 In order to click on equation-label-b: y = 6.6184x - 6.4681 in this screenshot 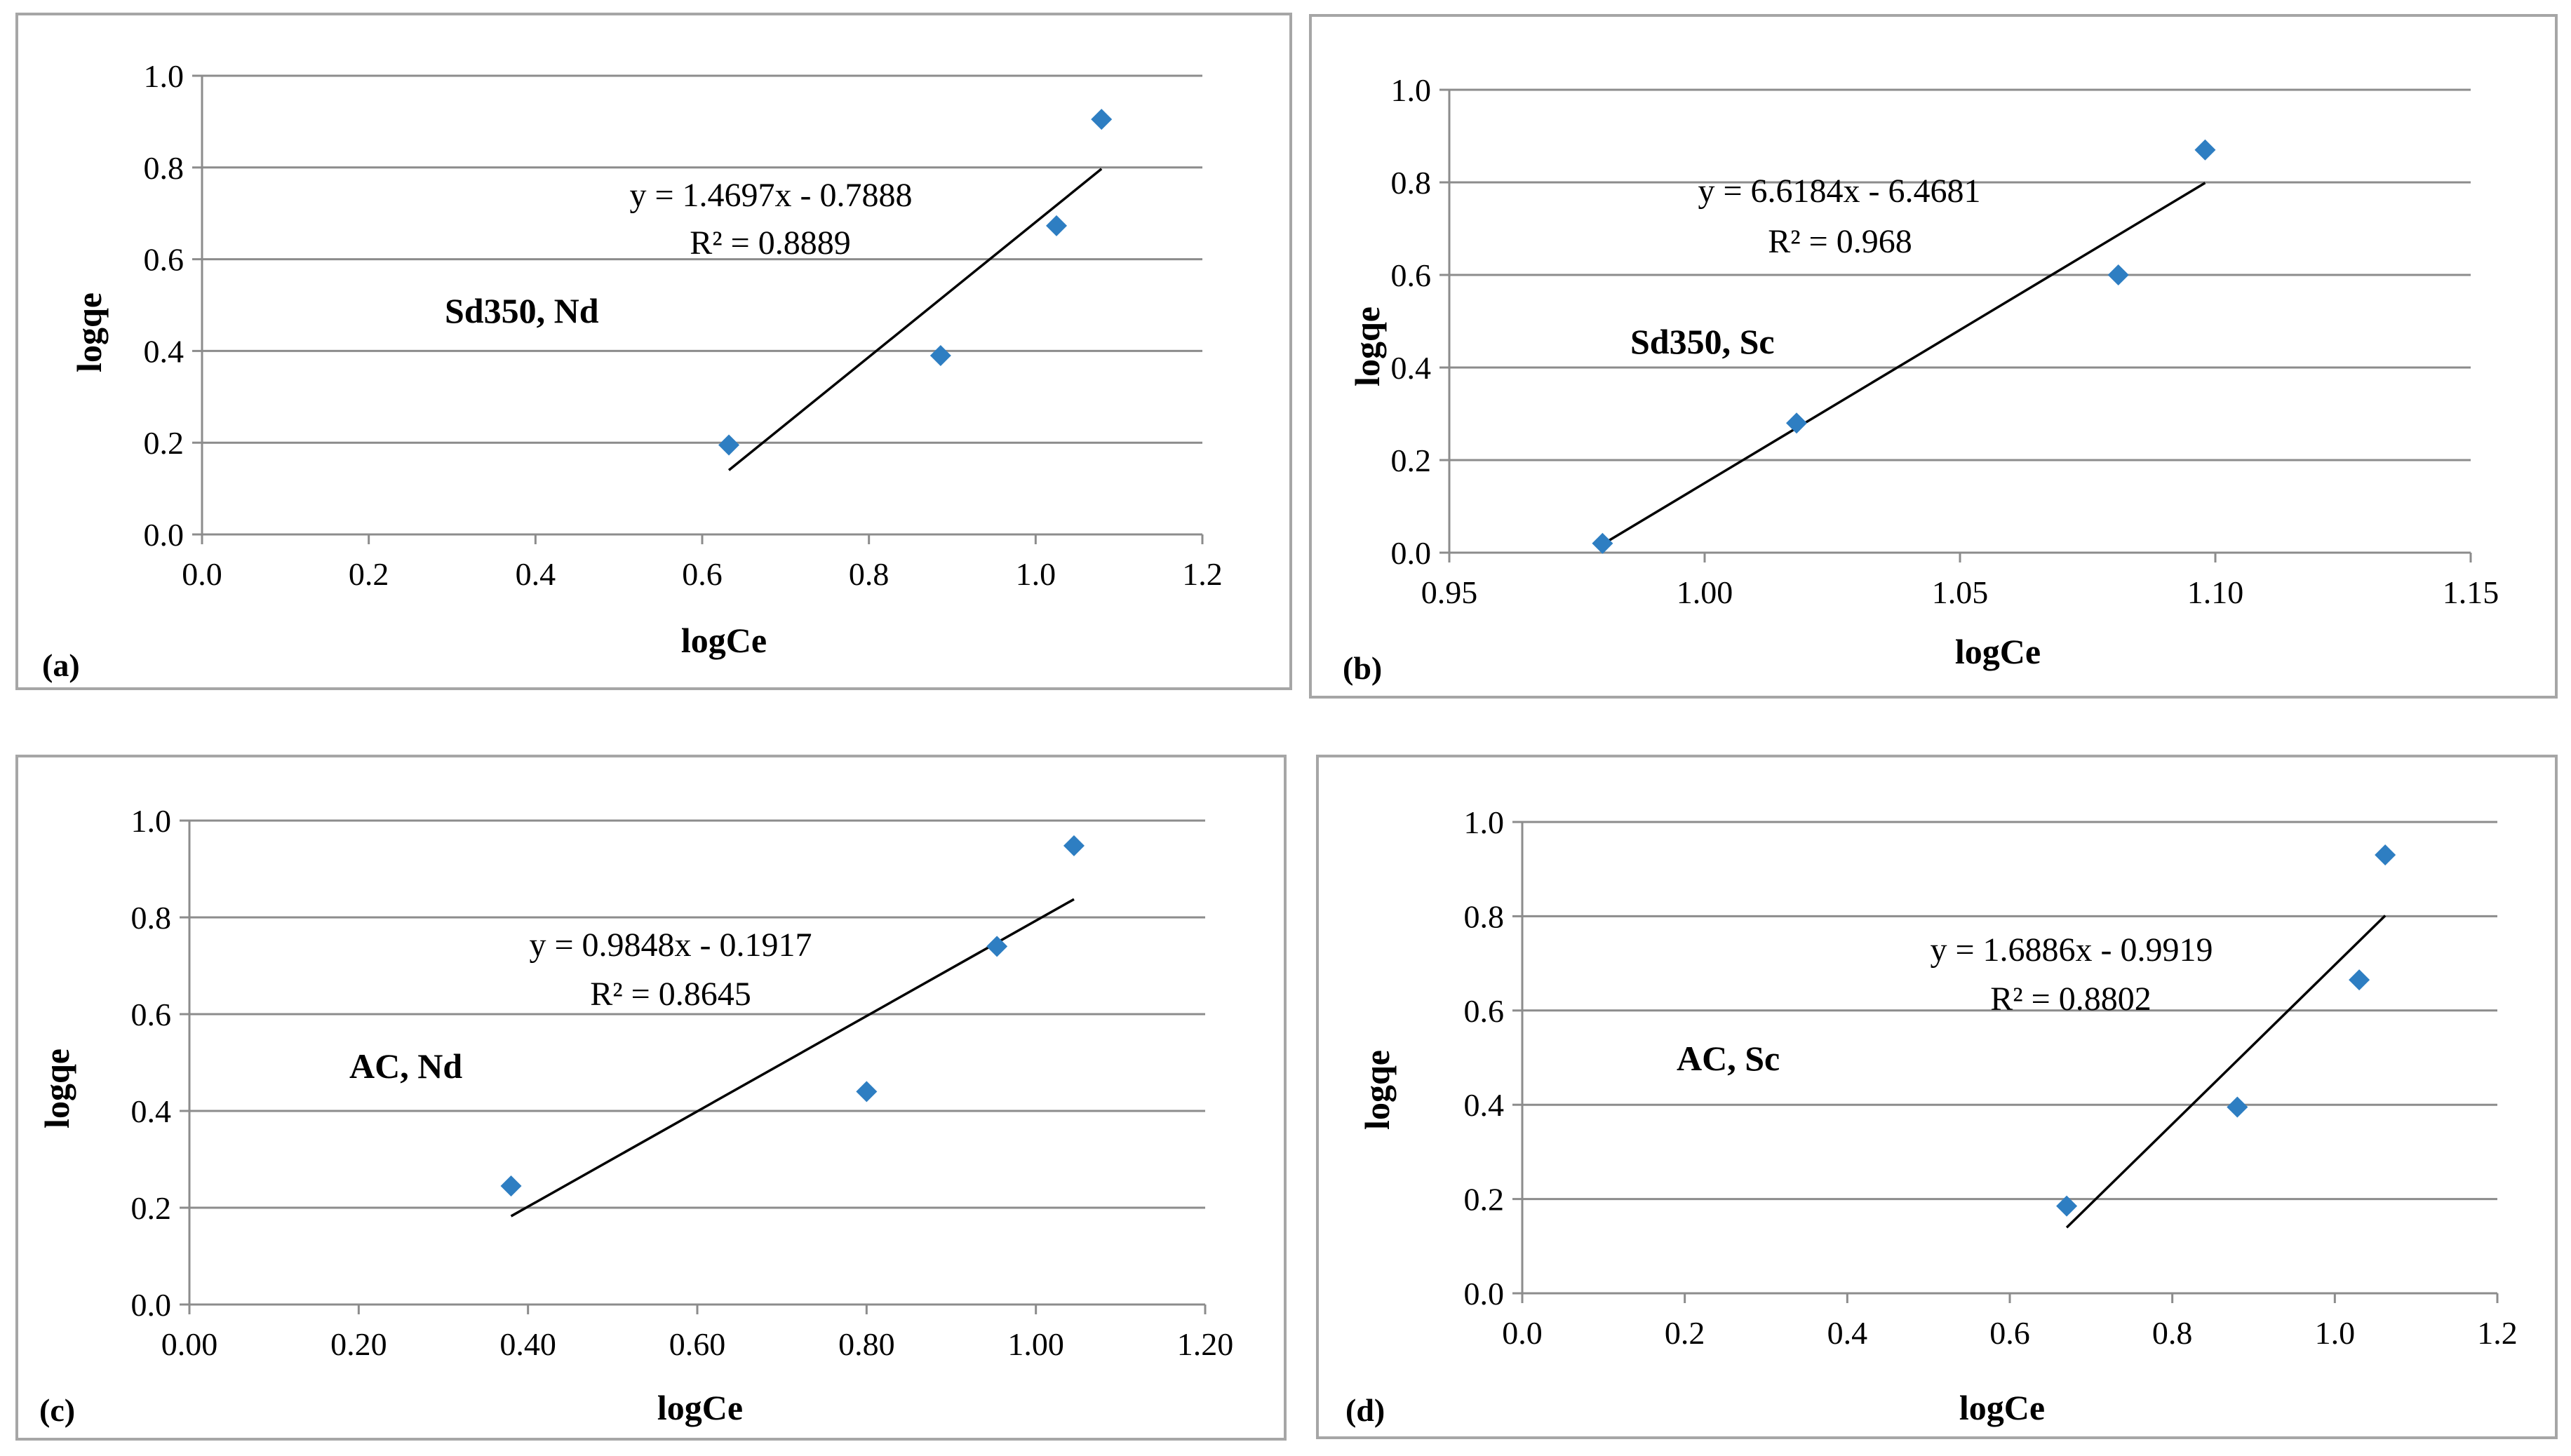, I will do `click(1839, 191)`.